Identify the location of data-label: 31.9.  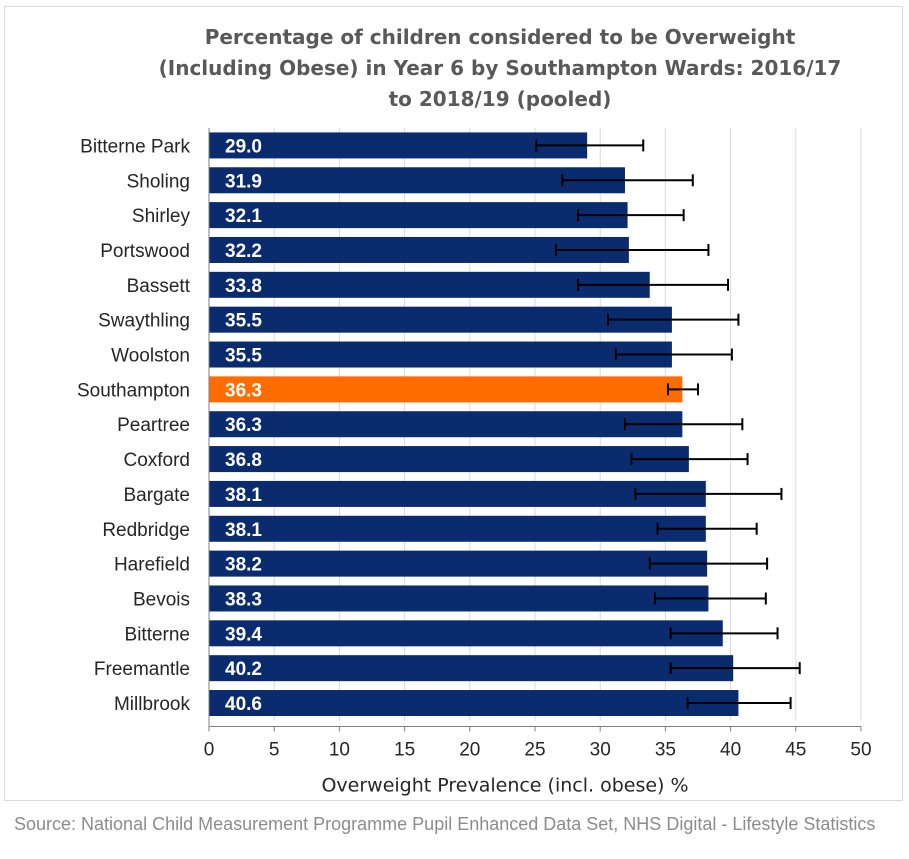
(243, 181).